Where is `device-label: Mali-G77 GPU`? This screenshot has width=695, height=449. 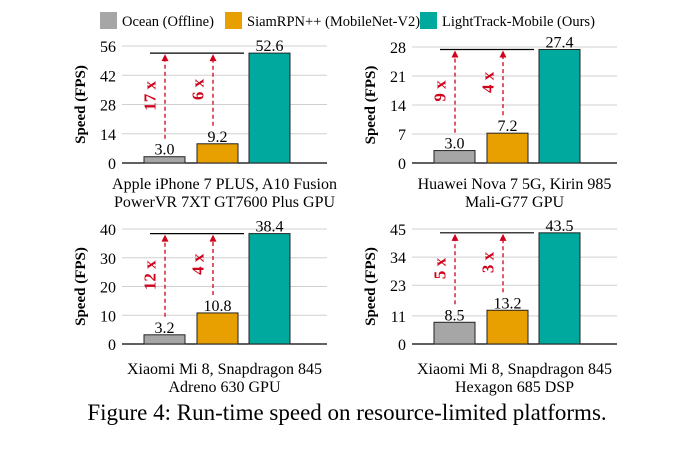 device-label: Mali-G77 GPU is located at coordinates (515, 202).